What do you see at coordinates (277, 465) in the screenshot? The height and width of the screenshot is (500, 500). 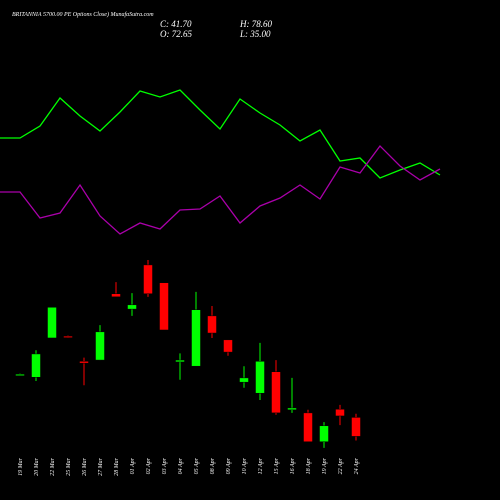 I see `x-tick-label: 15 Apr` at bounding box center [277, 465].